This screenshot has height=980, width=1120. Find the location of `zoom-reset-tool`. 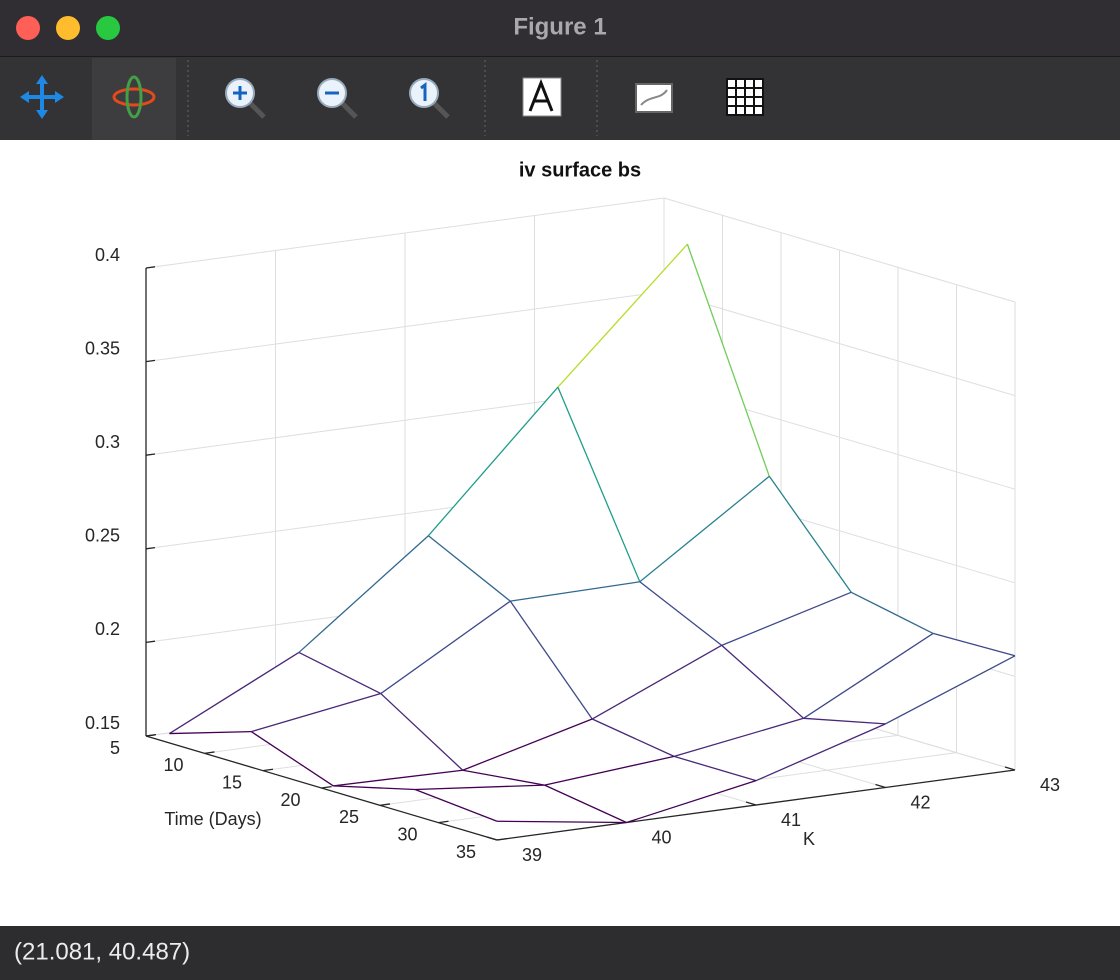

zoom-reset-tool is located at coordinates (429, 98).